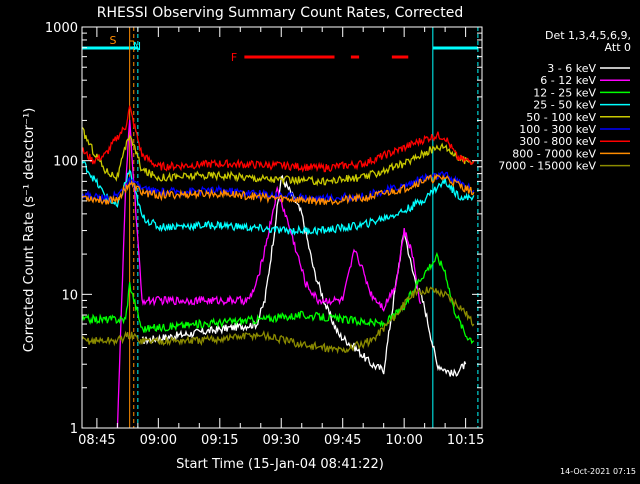  Describe the element at coordinates (174, 49) in the screenshot. I see `marker-labels: S N F` at that location.